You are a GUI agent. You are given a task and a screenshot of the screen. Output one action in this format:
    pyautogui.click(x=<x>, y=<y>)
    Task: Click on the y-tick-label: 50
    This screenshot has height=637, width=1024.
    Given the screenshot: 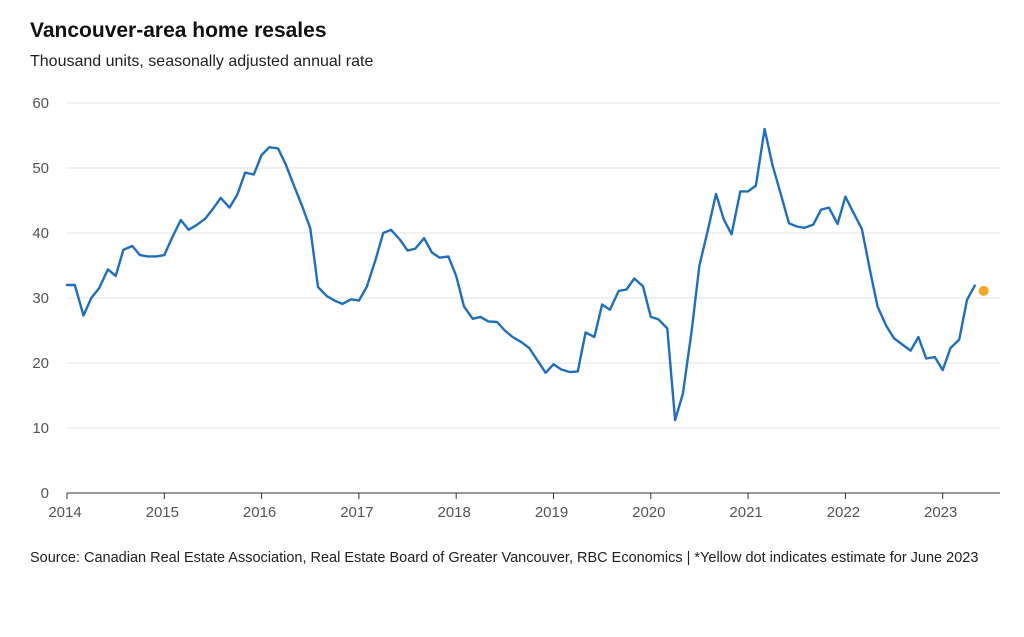 What is the action you would take?
    pyautogui.click(x=40, y=168)
    